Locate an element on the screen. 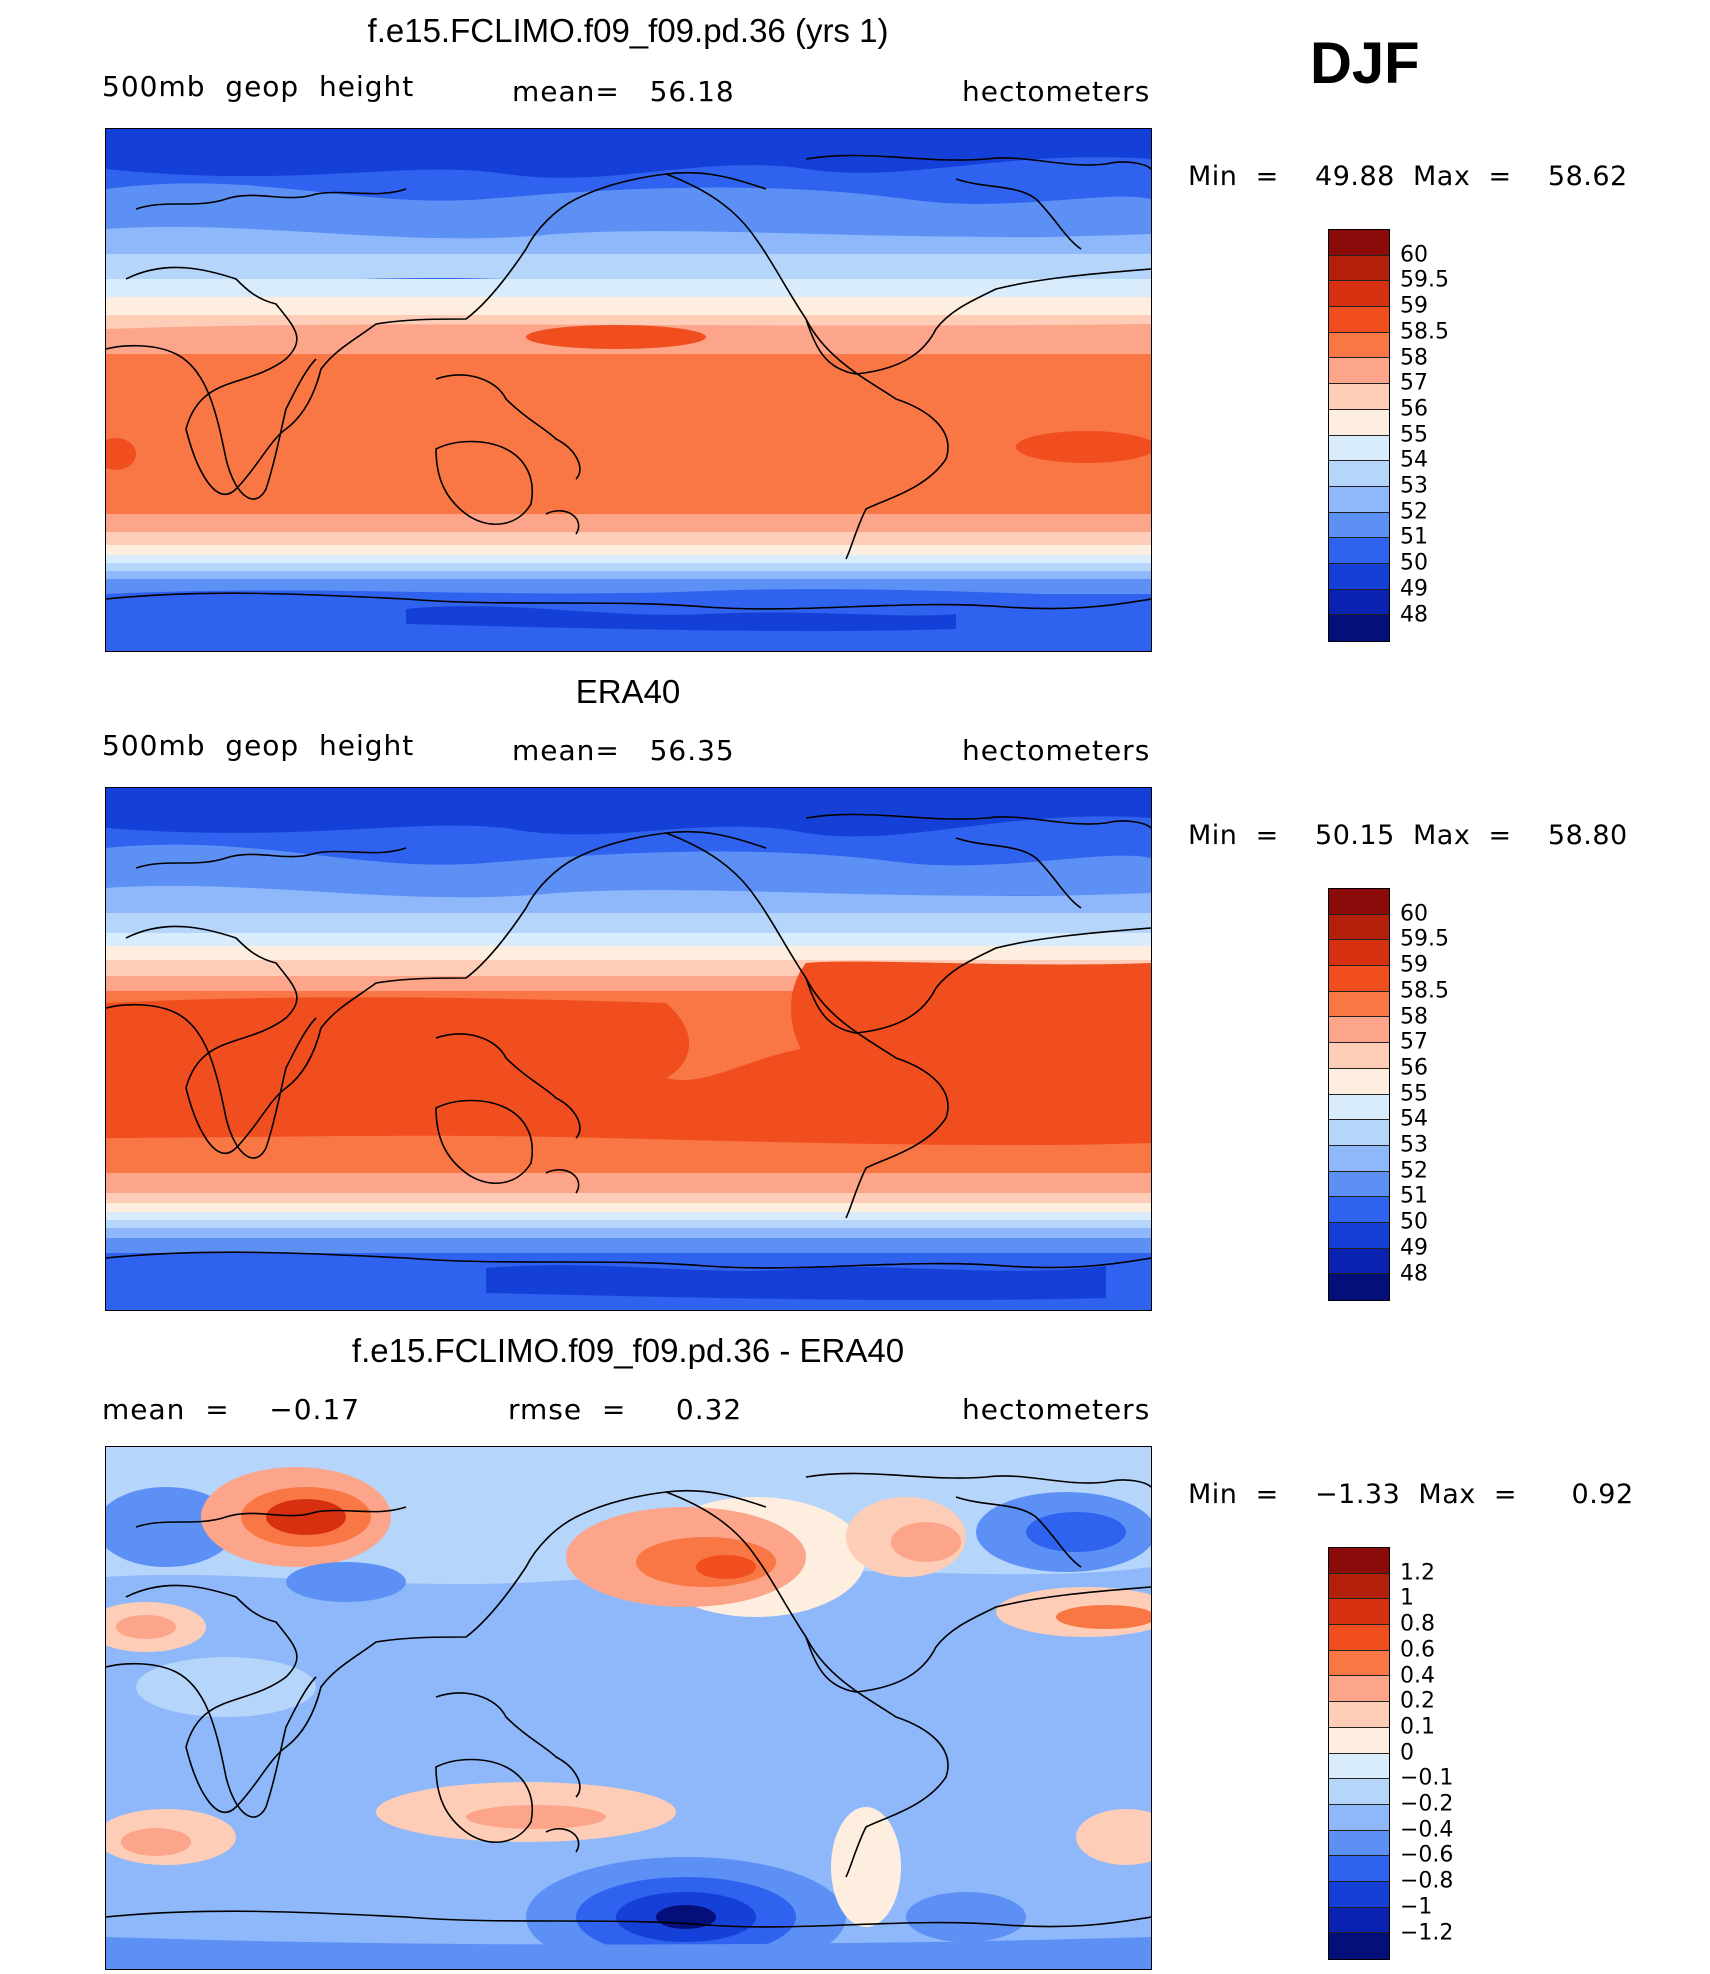  panel1-field-label: 500mb geop height is located at coordinates (258, 86).